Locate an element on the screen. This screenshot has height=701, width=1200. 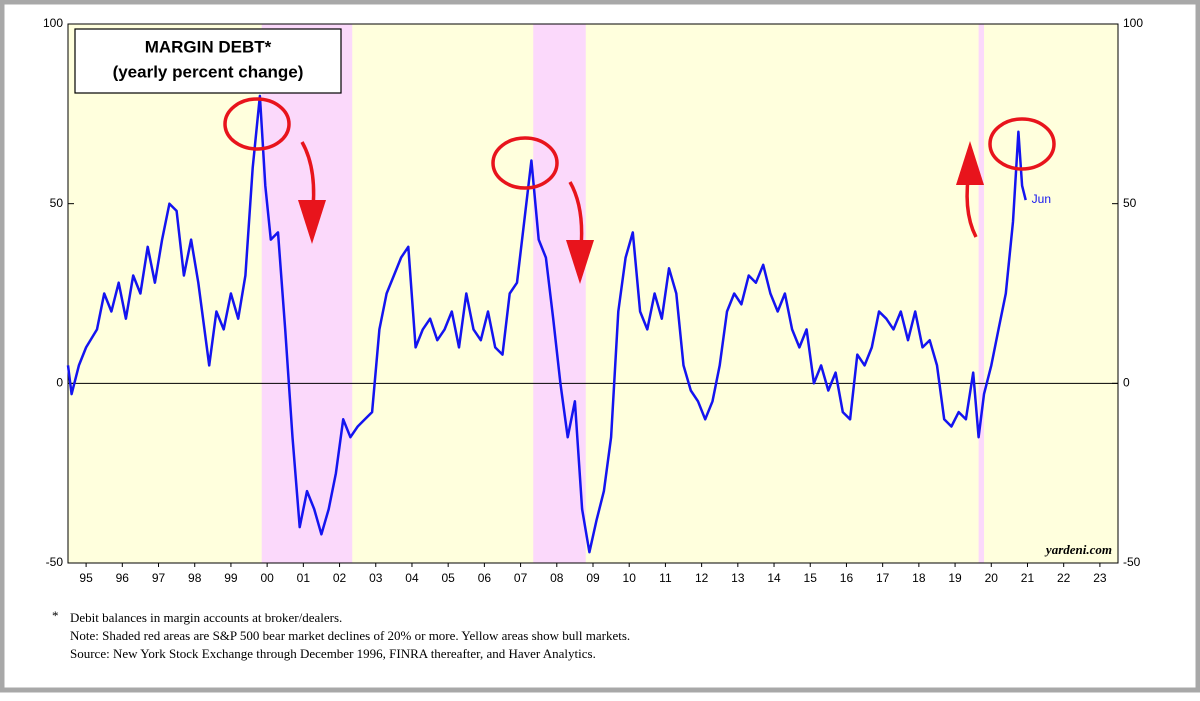
x-tick-label: 00 is located at coordinates (267, 578).